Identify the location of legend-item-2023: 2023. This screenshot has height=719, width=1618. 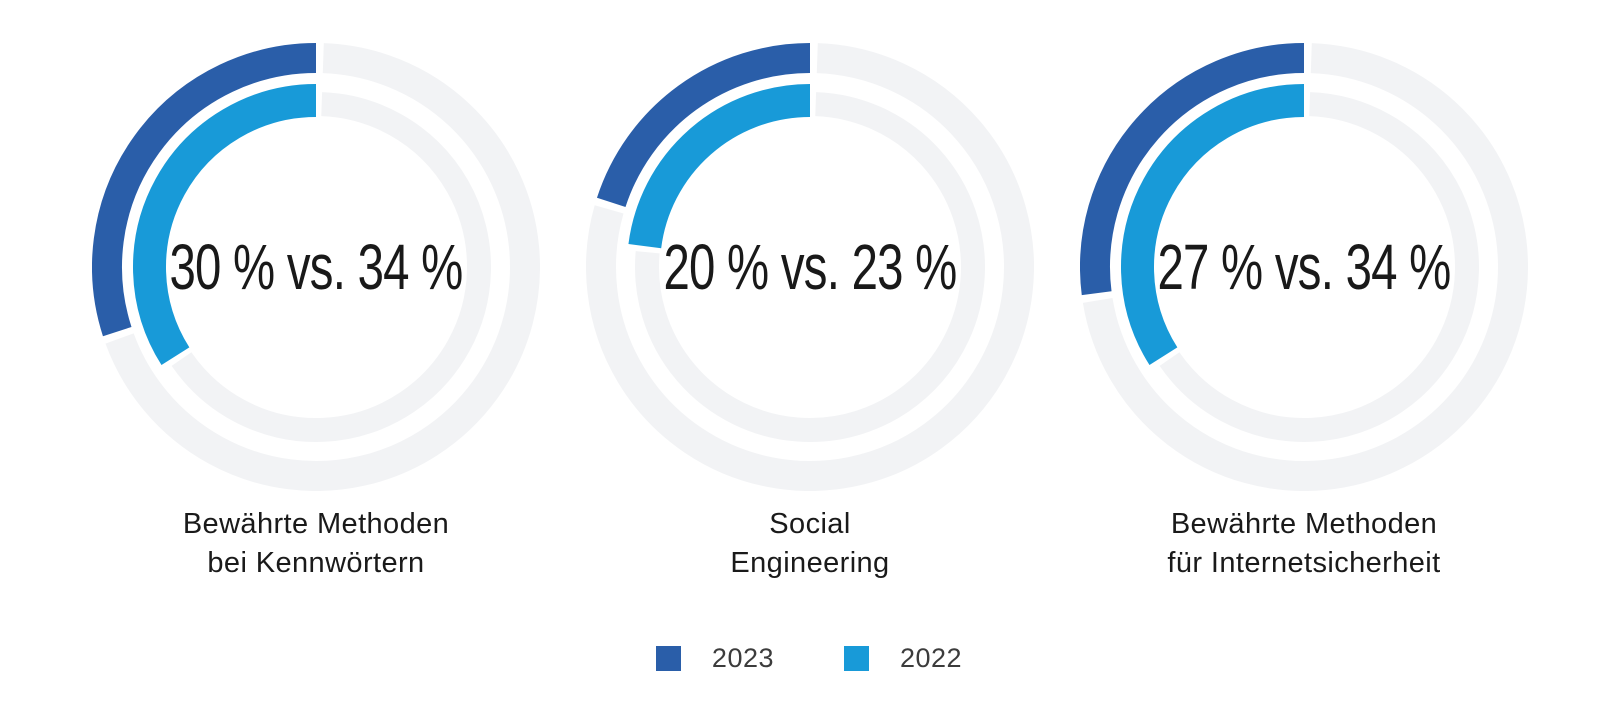
(714, 658).